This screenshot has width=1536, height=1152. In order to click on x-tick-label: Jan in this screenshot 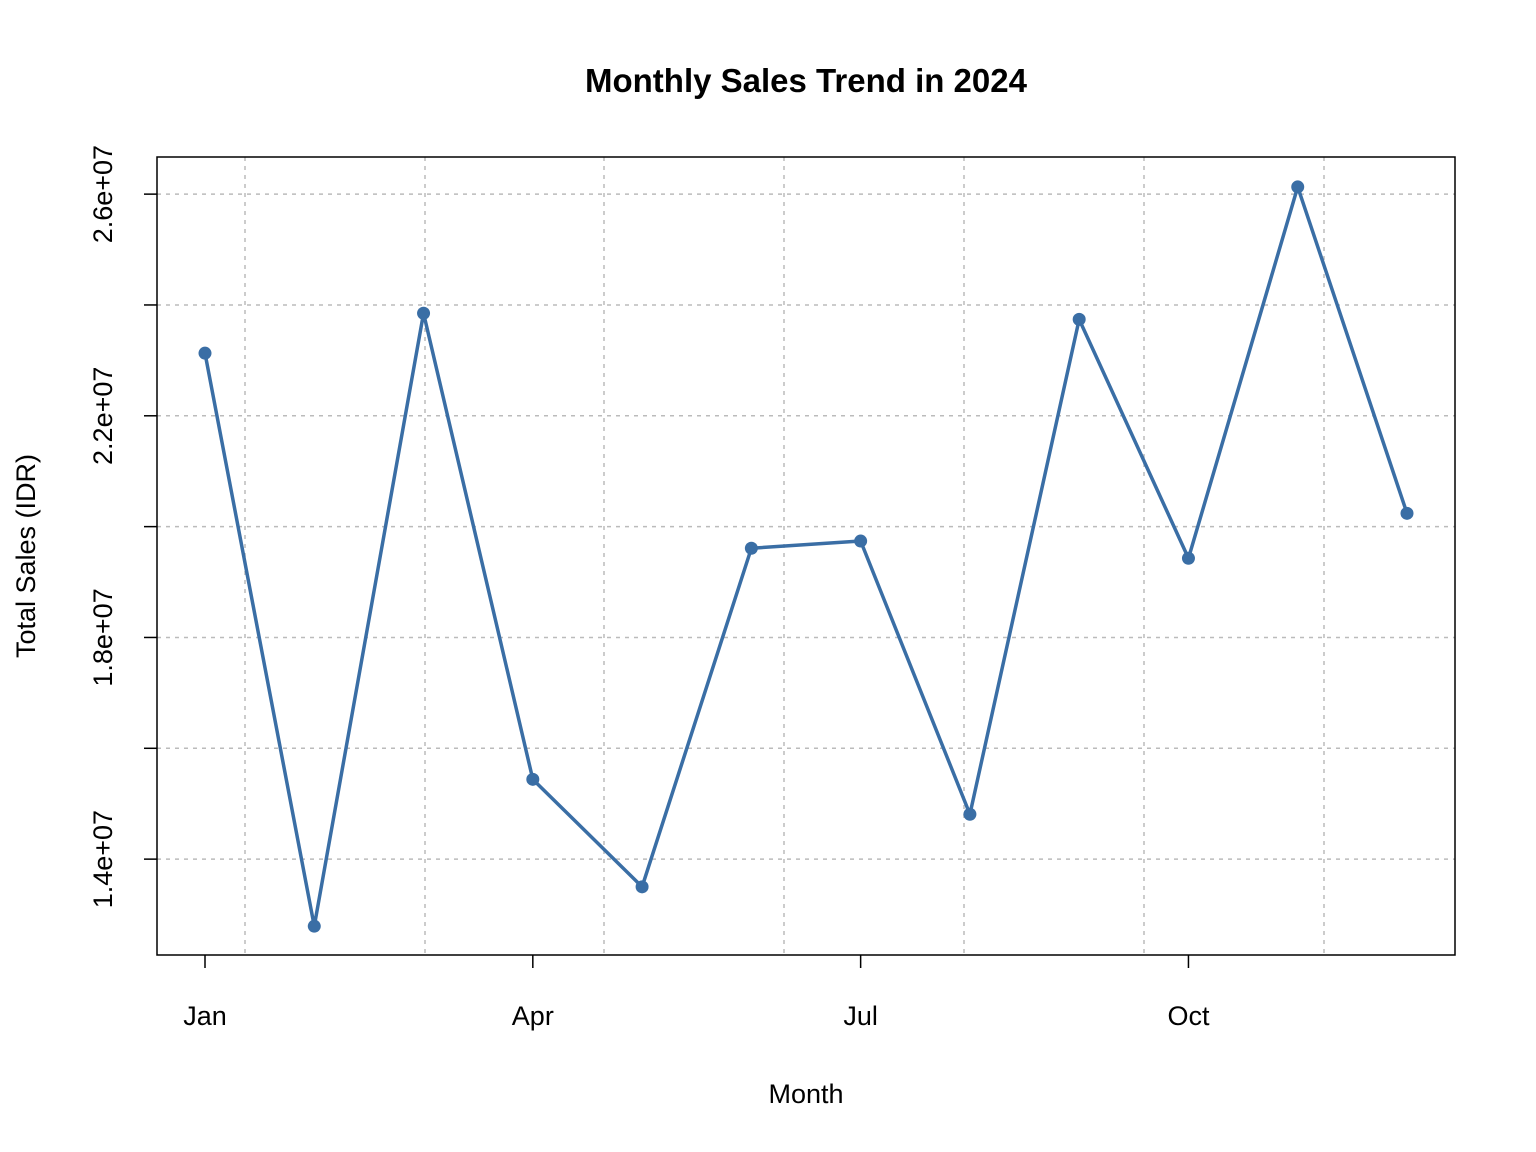, I will do `click(205, 1016)`.